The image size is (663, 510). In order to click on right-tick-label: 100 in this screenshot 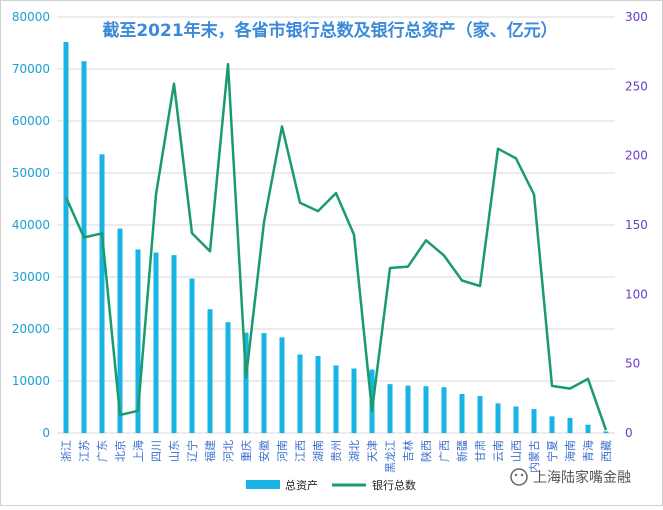, I will do `click(636, 294)`.